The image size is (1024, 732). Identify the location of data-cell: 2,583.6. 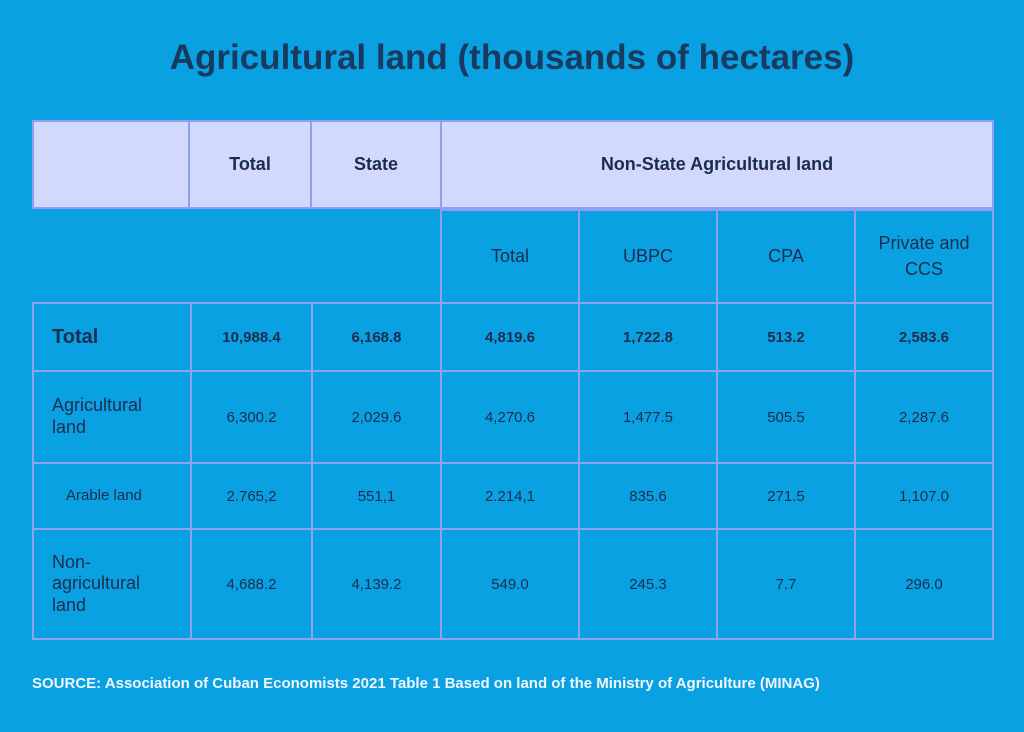
(924, 337).